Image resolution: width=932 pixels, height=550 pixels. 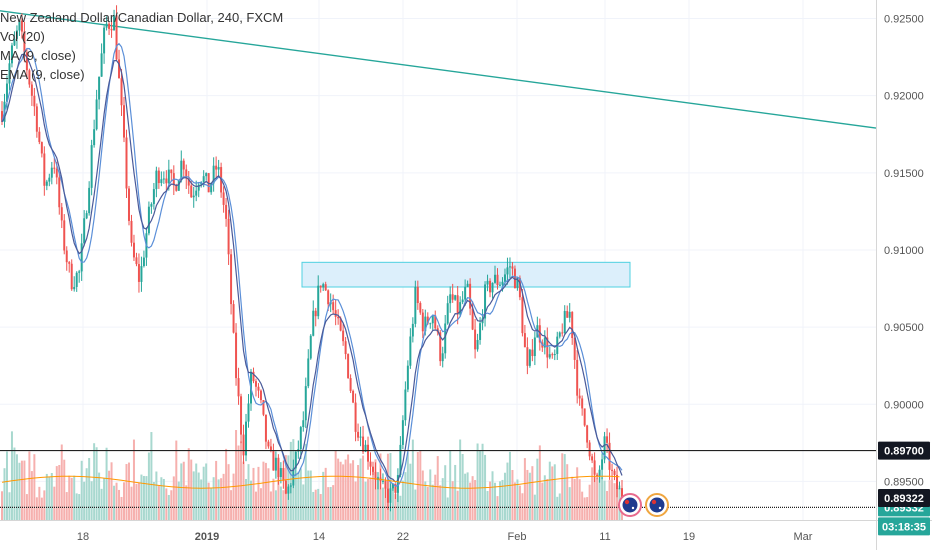 What do you see at coordinates (42, 74) in the screenshot?
I see `indicator-ema: EMA (9, close)` at bounding box center [42, 74].